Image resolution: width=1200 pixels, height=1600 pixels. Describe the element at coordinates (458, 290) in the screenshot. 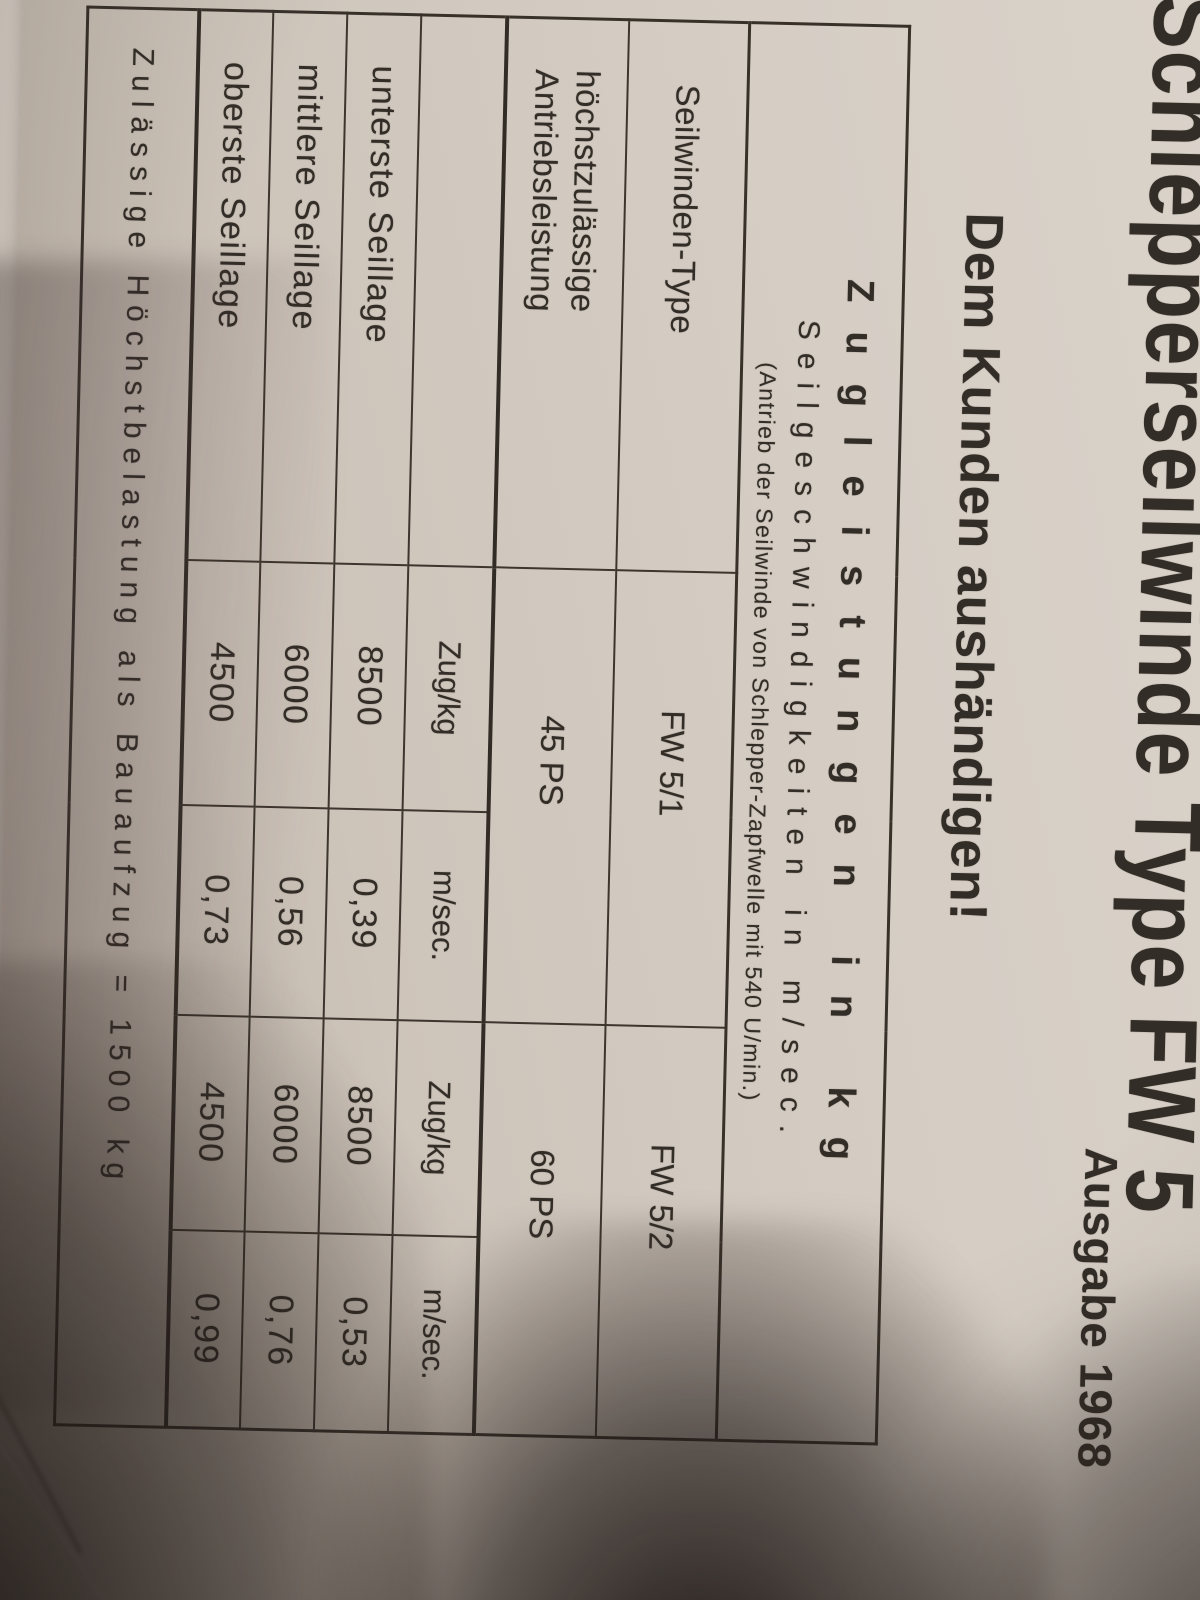

I see `unit-row-empty-cell` at that location.